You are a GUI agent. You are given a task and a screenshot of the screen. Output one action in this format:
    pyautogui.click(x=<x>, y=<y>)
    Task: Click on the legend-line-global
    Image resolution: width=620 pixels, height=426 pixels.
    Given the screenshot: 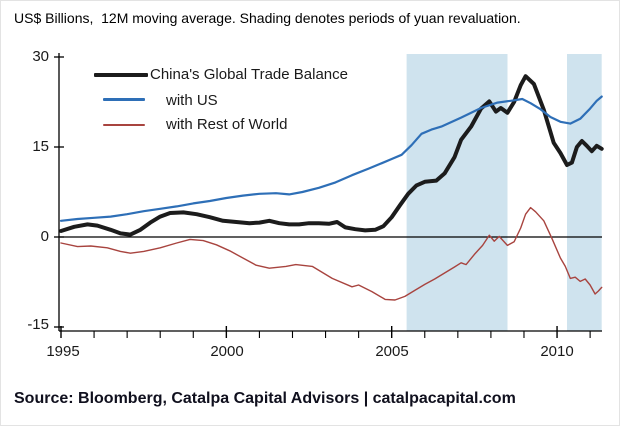 What is the action you would take?
    pyautogui.click(x=121, y=75)
    